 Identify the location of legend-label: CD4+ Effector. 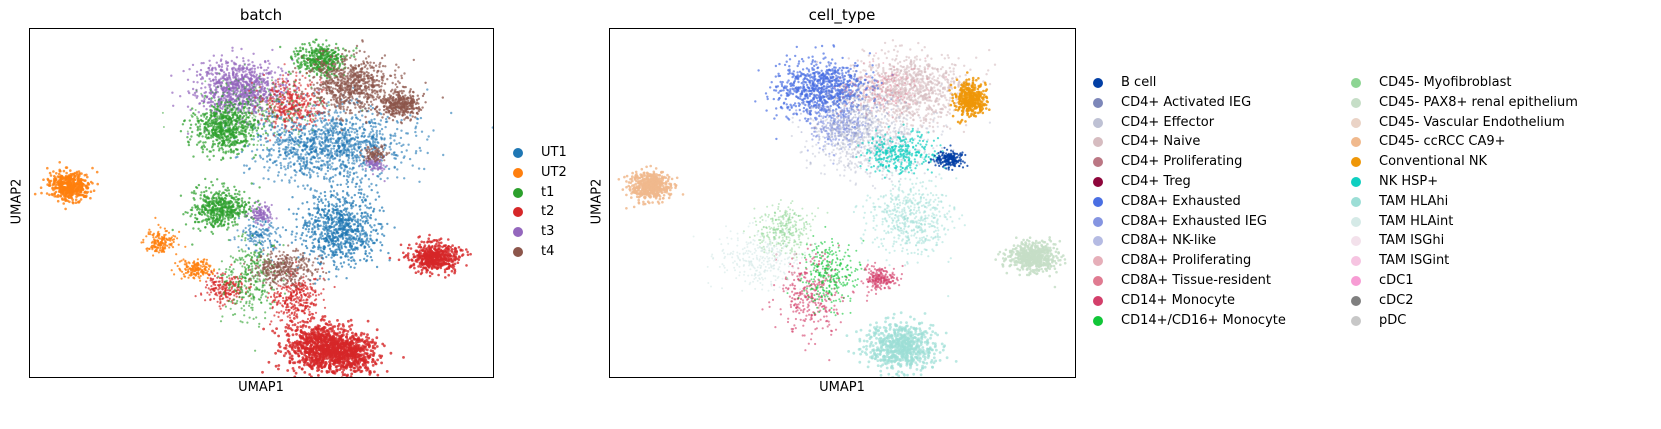
(1168, 122).